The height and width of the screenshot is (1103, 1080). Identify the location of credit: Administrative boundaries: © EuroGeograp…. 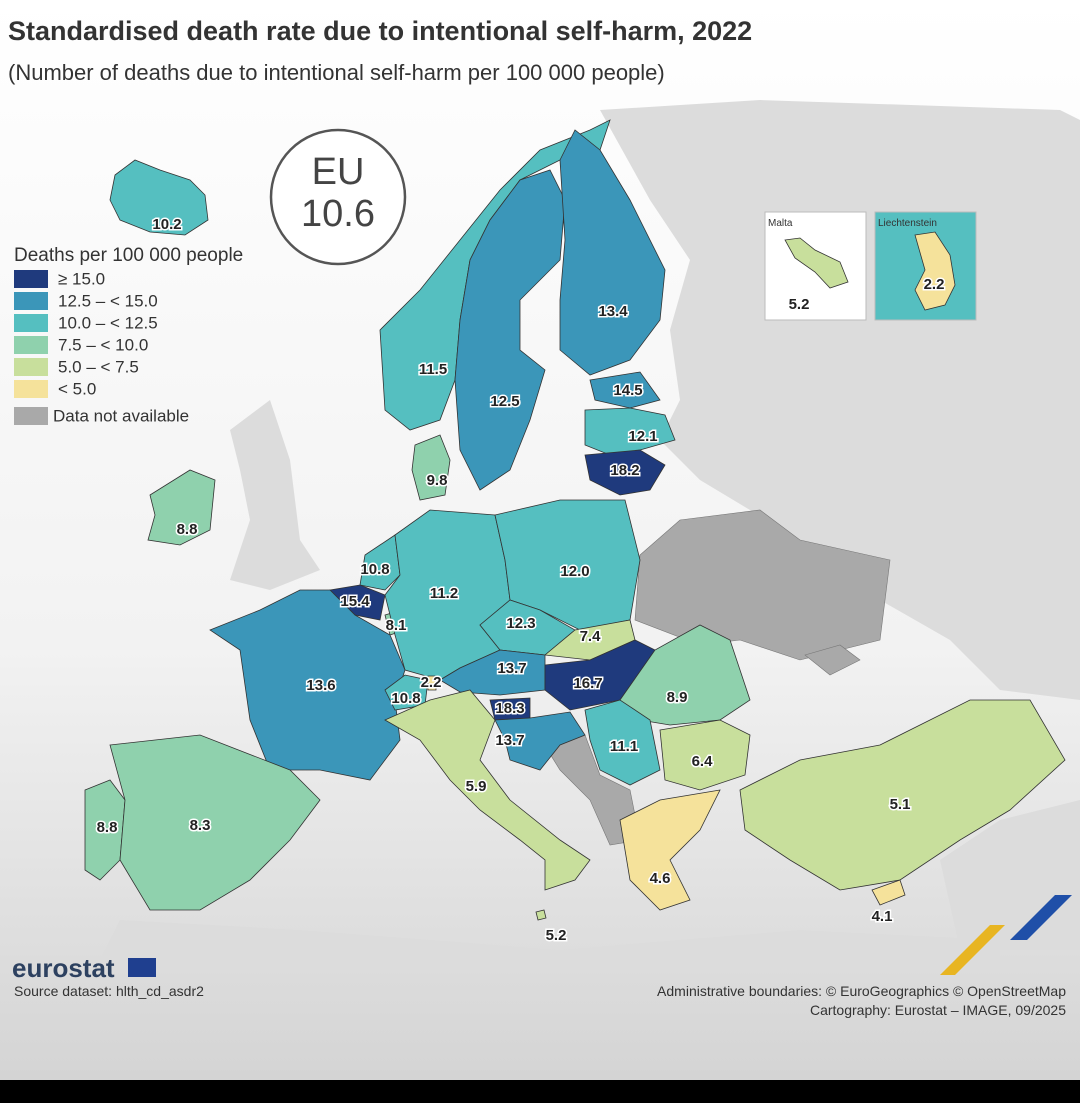
(861, 991).